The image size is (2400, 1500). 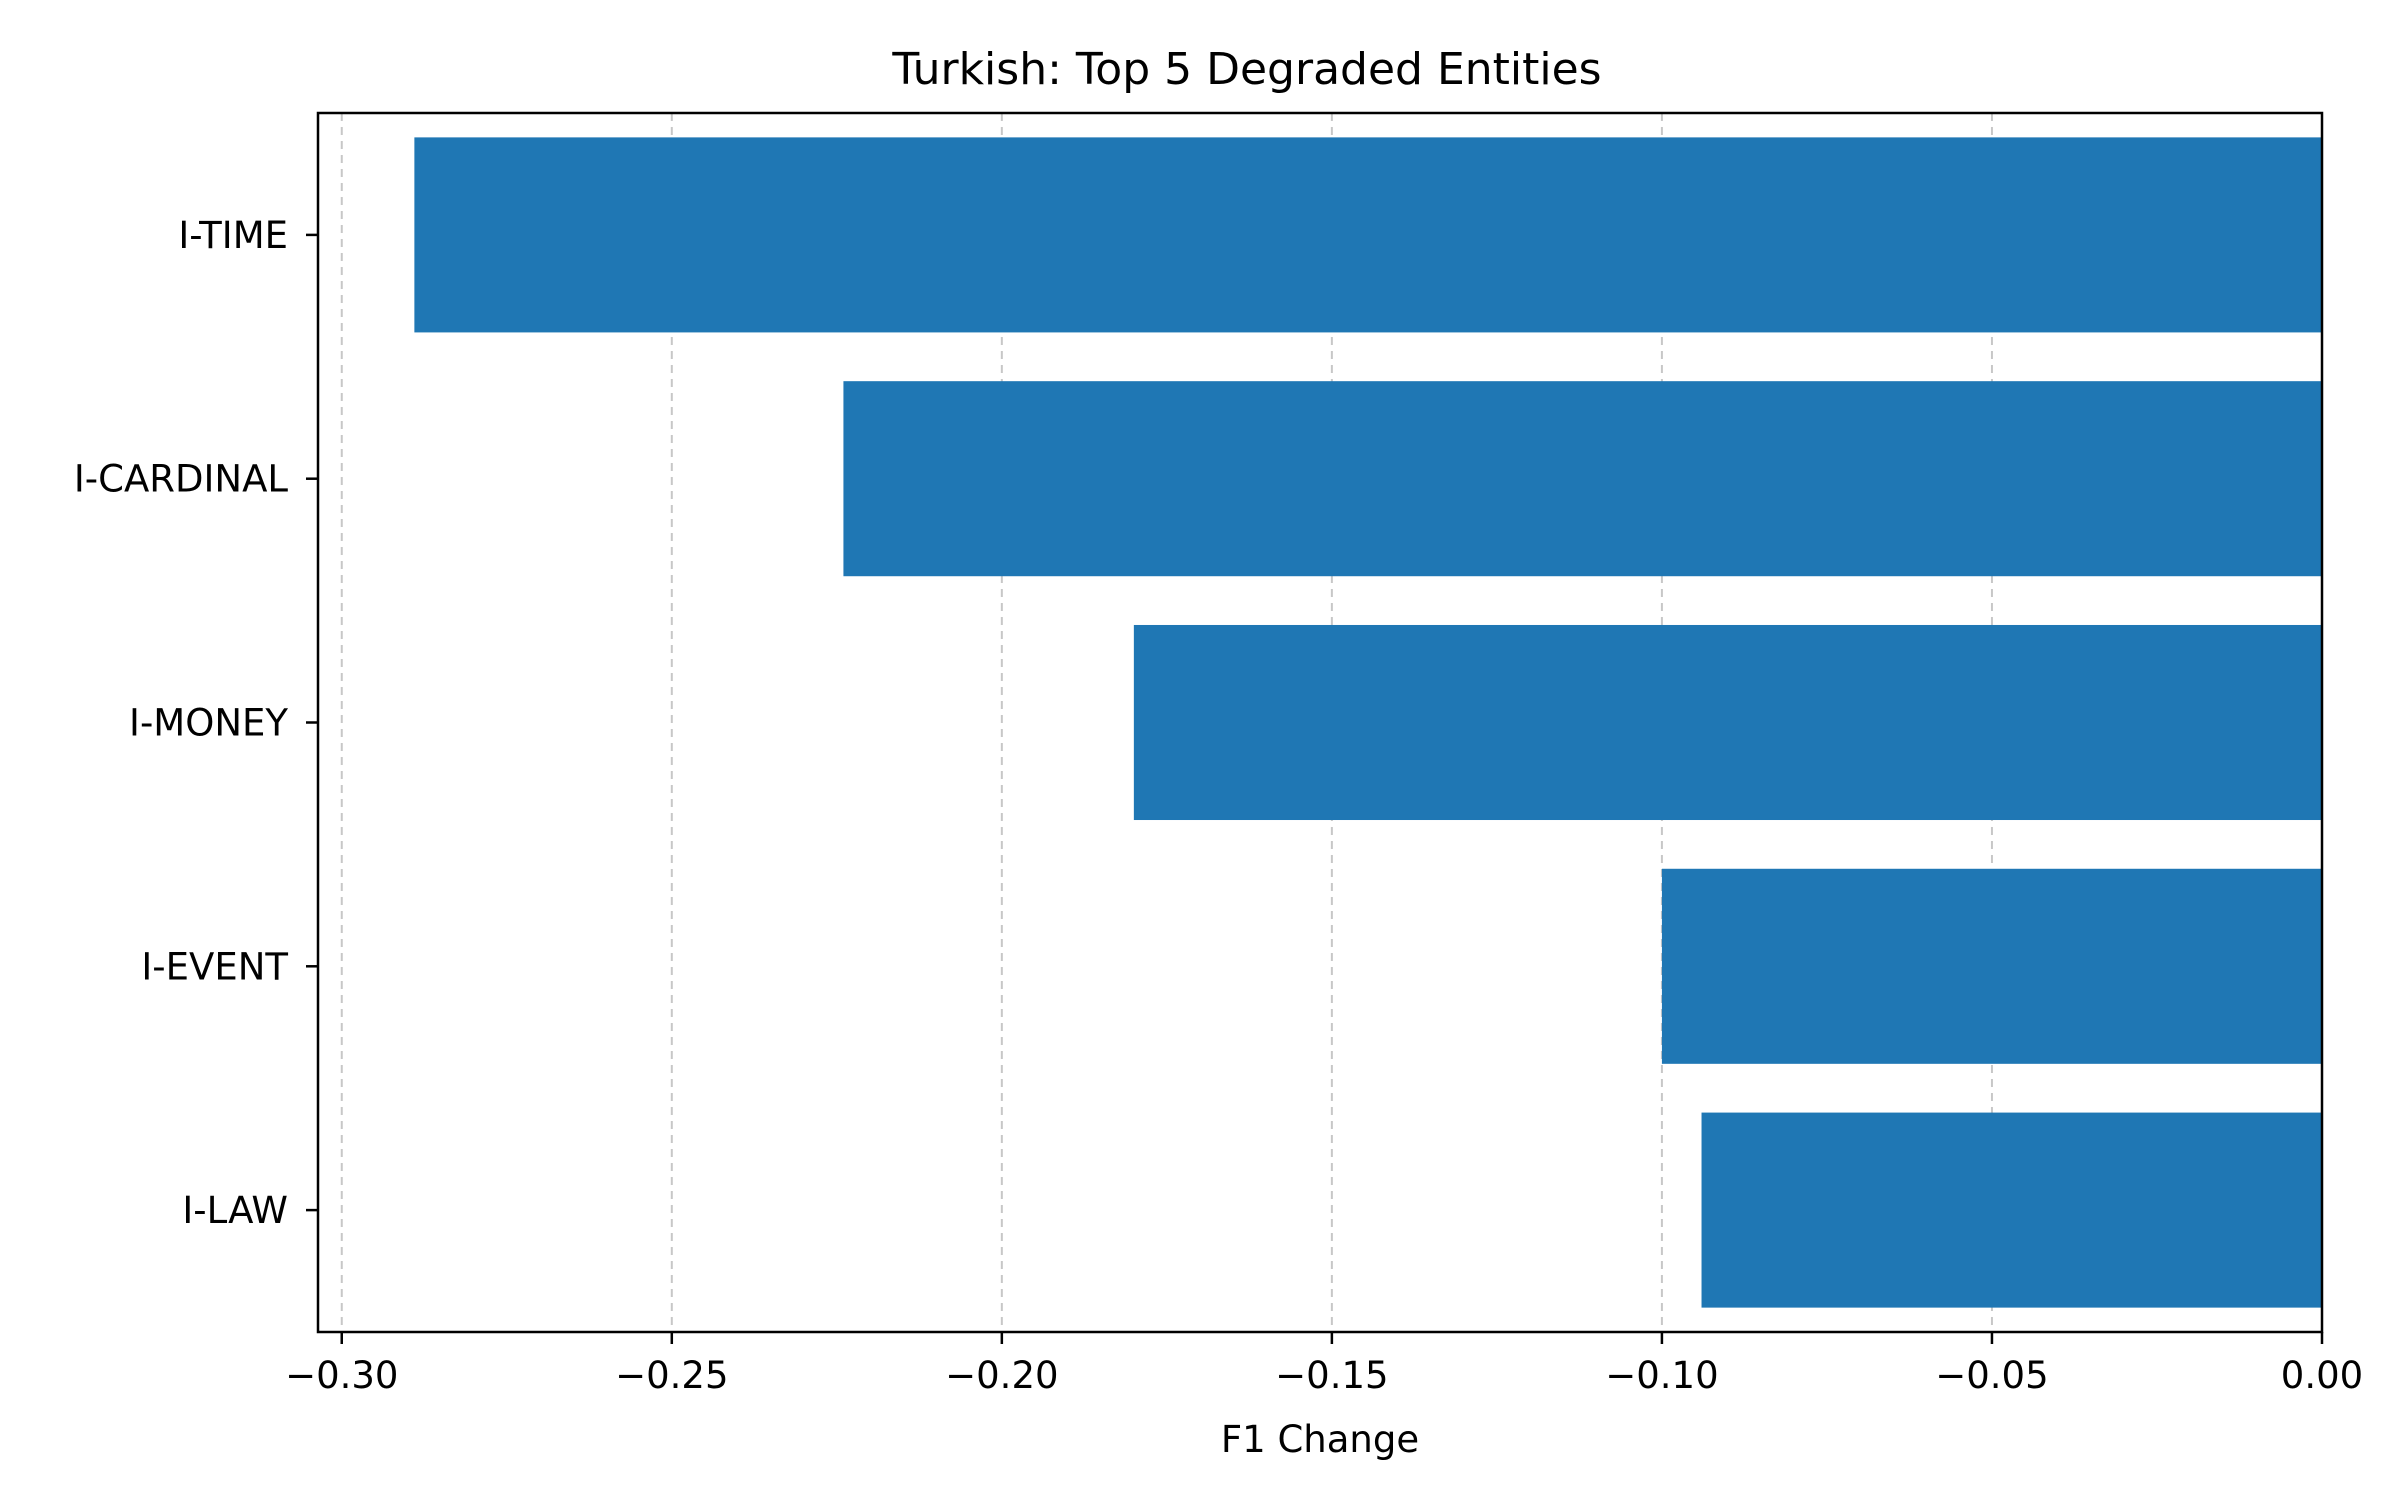 What do you see at coordinates (235, 1210) in the screenshot?
I see `y-tick-label: I-LAW` at bounding box center [235, 1210].